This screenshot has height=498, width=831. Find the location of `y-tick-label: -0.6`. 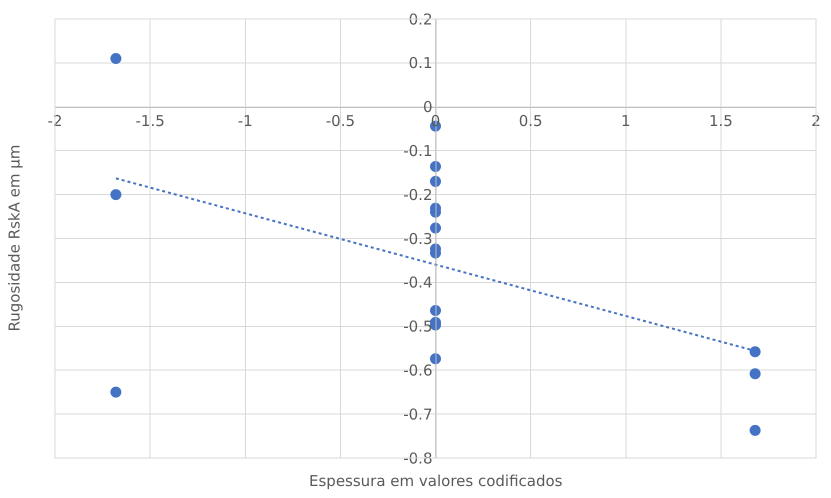

y-tick-label: -0.6 is located at coordinates (417, 370).